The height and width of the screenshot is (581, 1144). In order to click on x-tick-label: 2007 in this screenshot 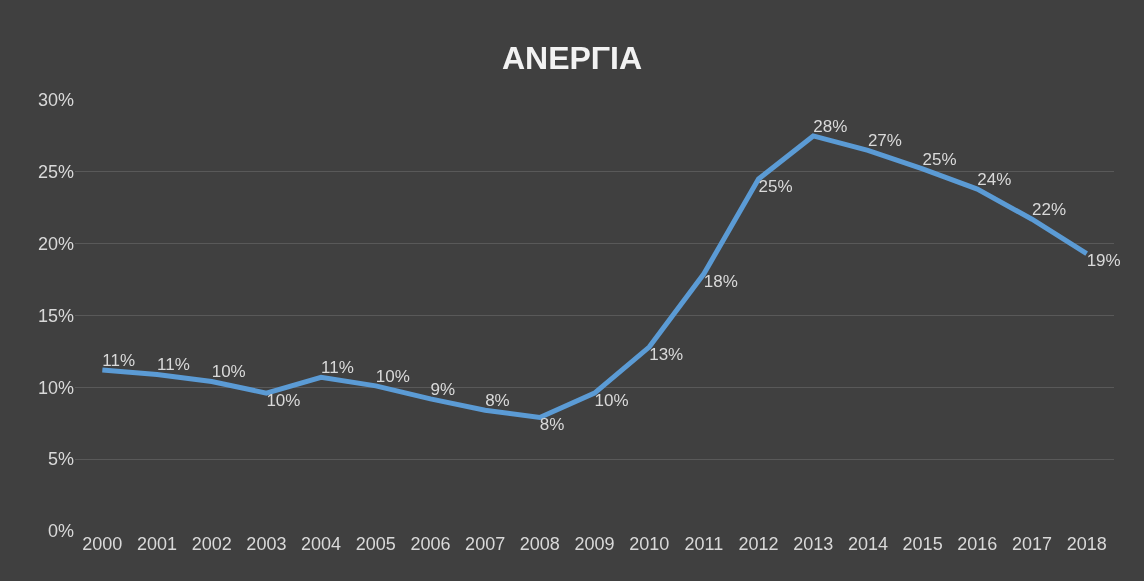, I will do `click(485, 544)`.